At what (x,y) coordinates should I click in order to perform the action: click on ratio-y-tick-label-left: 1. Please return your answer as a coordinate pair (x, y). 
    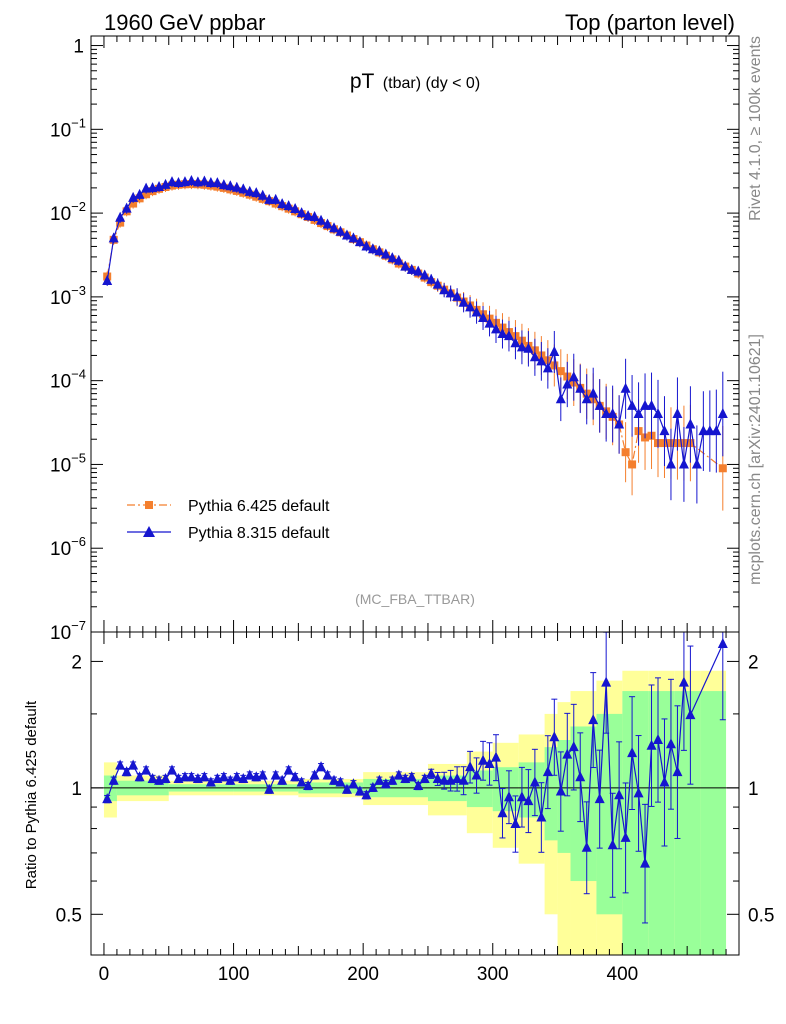
    Looking at the image, I should click on (76, 789).